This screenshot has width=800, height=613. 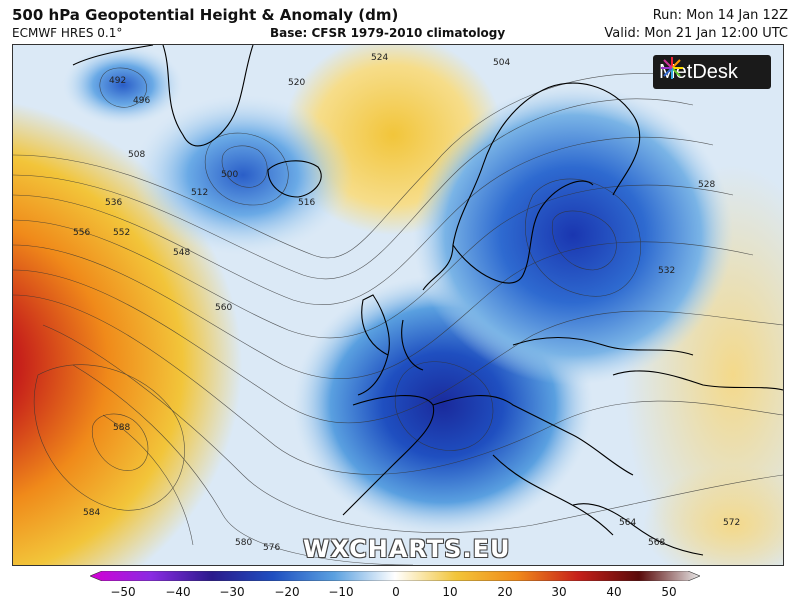 I want to click on colorbar-tick: 50, so click(x=669, y=592).